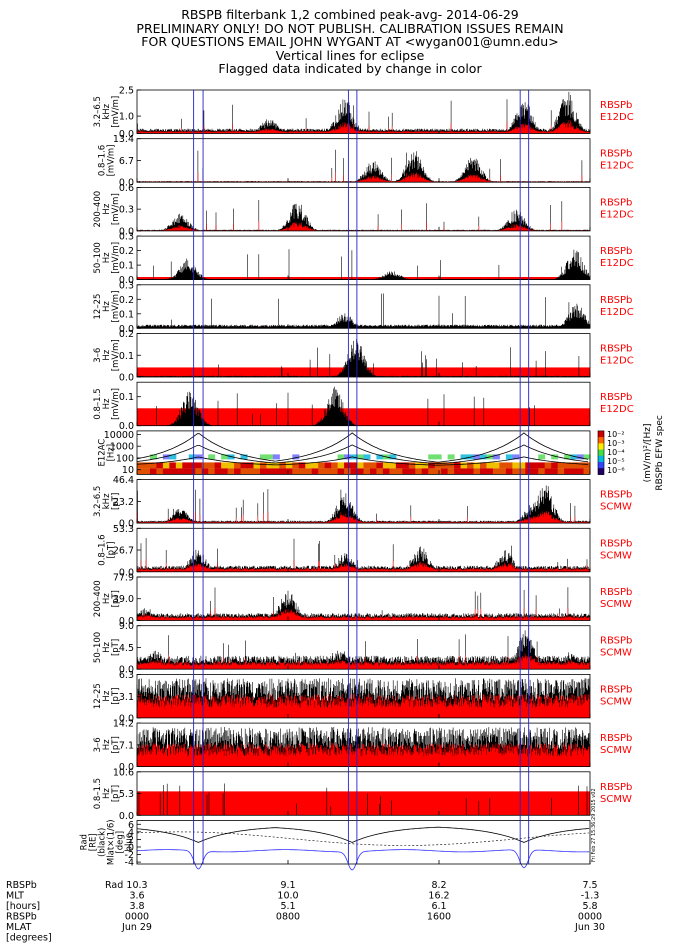  What do you see at coordinates (136, 896) in the screenshot?
I see `axis-value: 3.6` at bounding box center [136, 896].